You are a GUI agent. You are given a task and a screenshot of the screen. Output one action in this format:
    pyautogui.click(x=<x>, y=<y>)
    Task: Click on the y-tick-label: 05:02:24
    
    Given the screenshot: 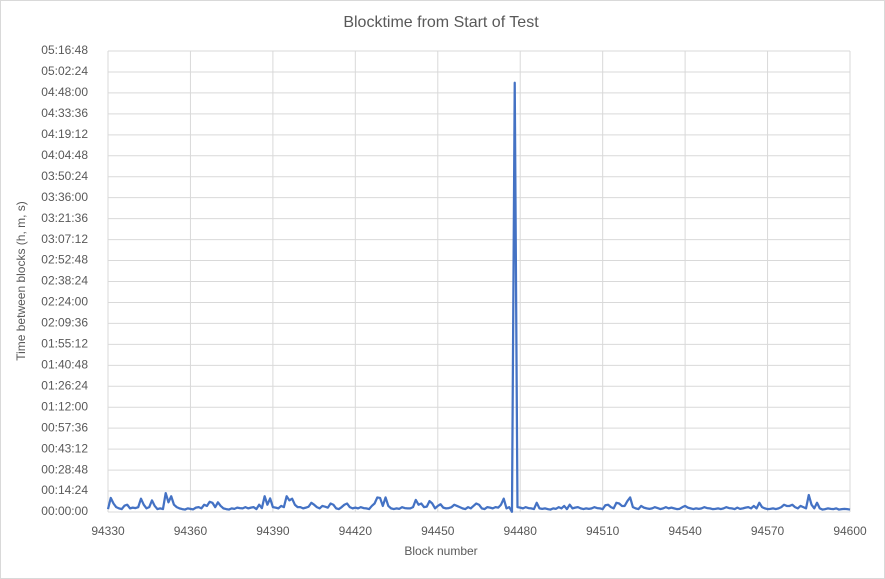 What is the action you would take?
    pyautogui.click(x=64, y=71)
    